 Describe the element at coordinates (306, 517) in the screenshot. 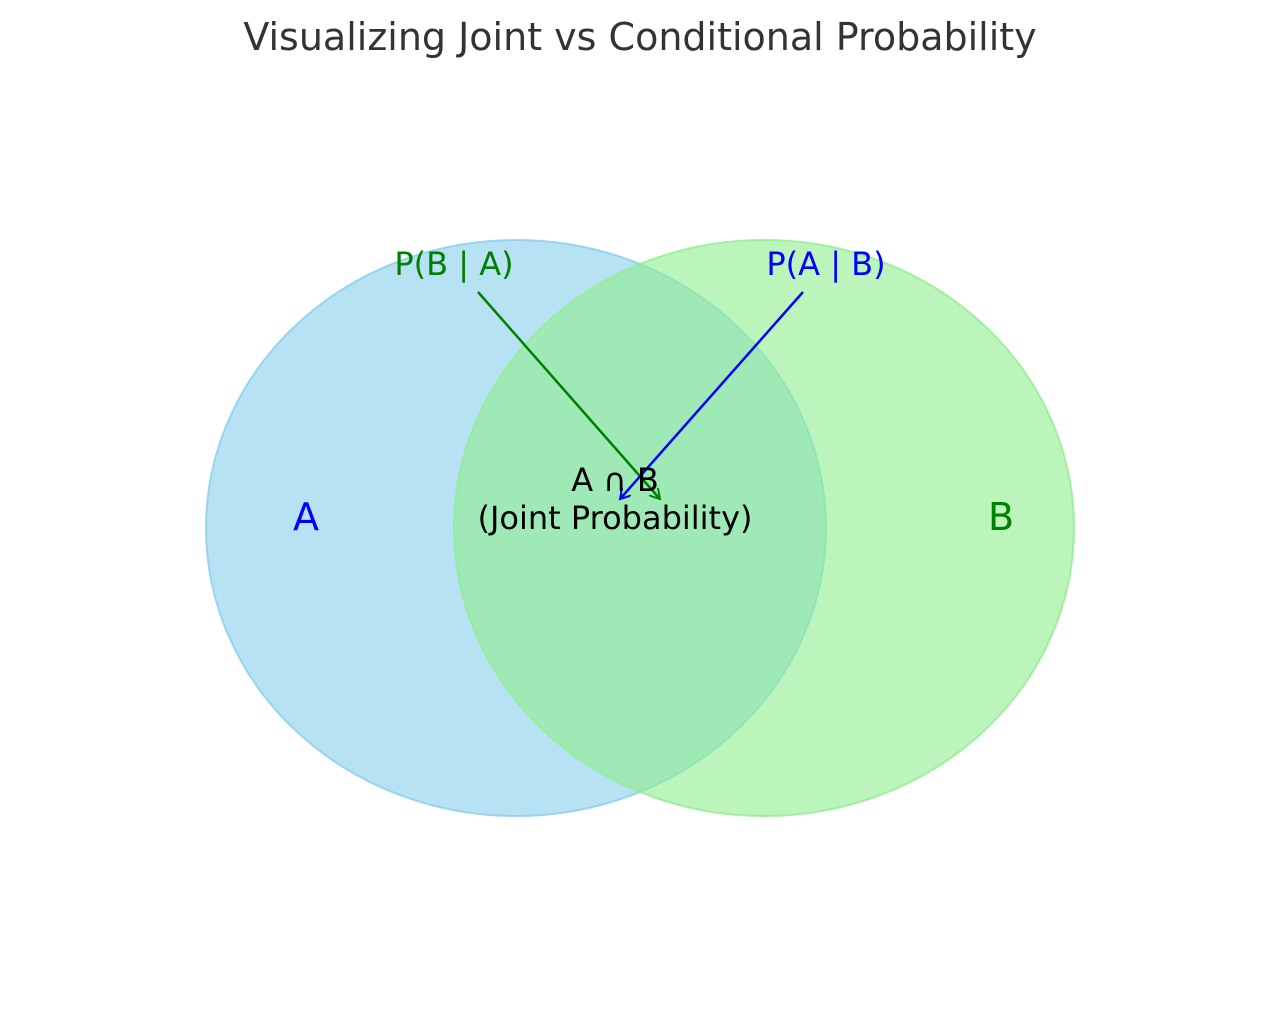

I see `set-a-label: A` at that location.